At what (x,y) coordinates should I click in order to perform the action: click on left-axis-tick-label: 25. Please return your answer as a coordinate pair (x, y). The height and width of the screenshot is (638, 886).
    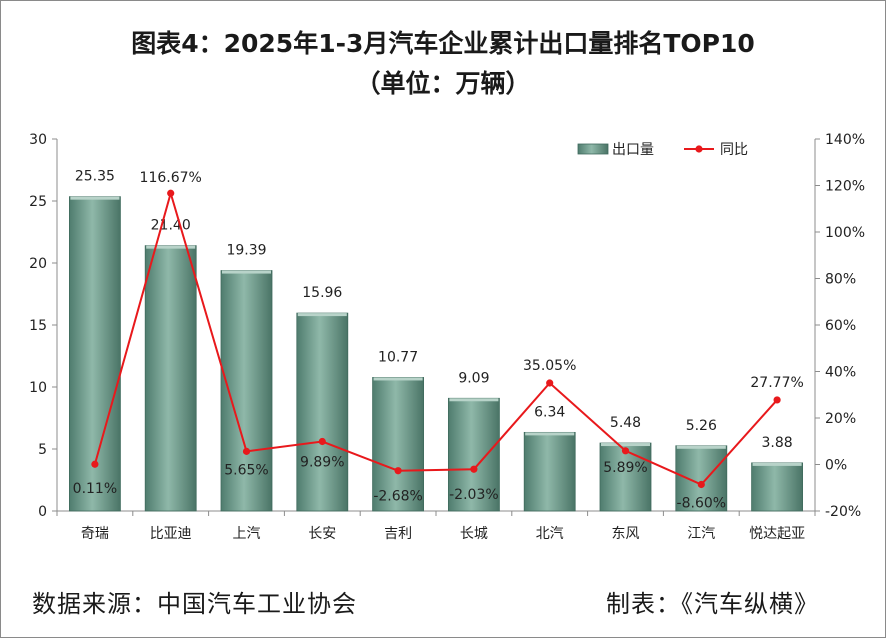
    Looking at the image, I should click on (38, 202).